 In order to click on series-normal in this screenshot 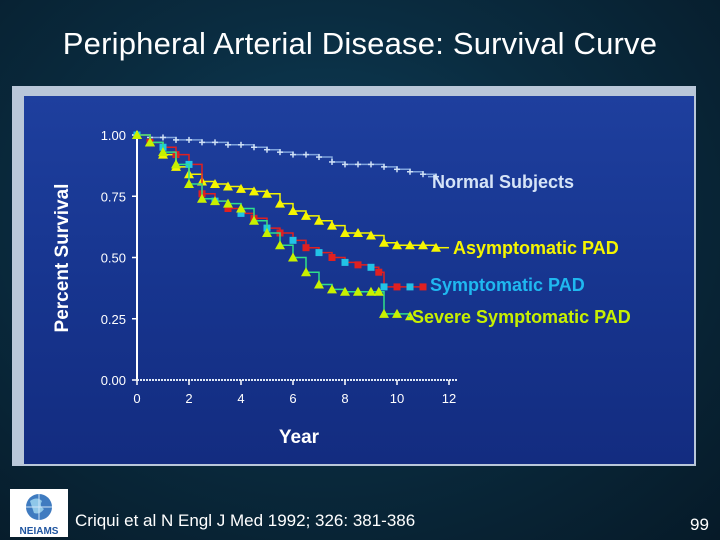, I will do `click(286, 156)`.